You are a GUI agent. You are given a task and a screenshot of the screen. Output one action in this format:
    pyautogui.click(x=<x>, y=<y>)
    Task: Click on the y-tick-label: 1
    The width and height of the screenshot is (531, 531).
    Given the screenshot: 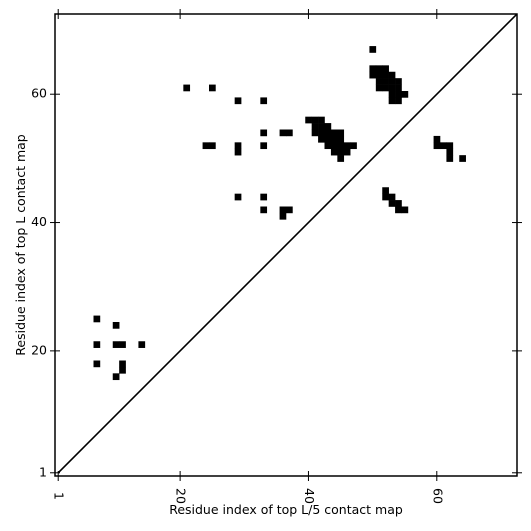 What is the action you would take?
    pyautogui.click(x=43, y=471)
    